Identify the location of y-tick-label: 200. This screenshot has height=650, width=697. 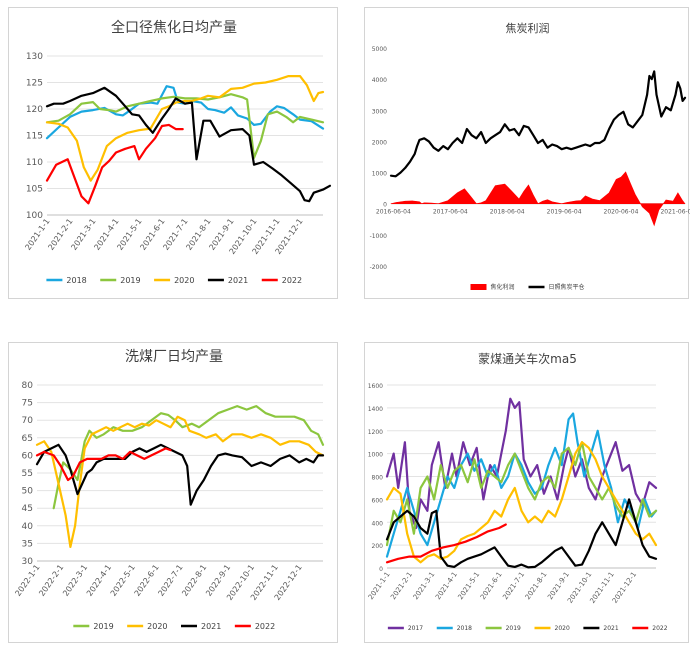
(378, 546).